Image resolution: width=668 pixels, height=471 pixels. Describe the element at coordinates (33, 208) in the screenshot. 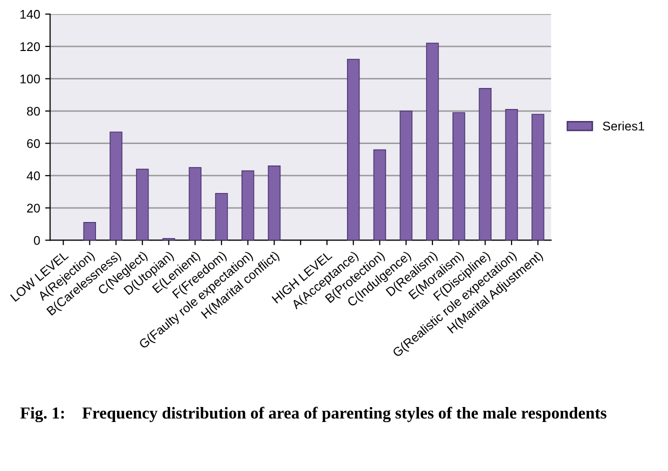

I see `y-tick-label: 20` at that location.